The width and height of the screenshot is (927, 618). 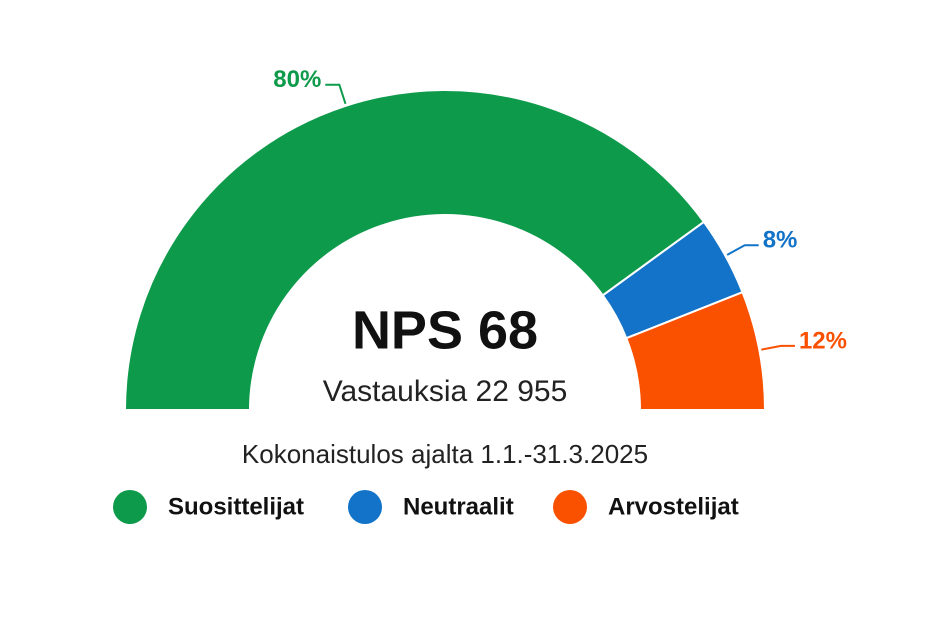 I want to click on data-label: 12%, so click(x=823, y=340).